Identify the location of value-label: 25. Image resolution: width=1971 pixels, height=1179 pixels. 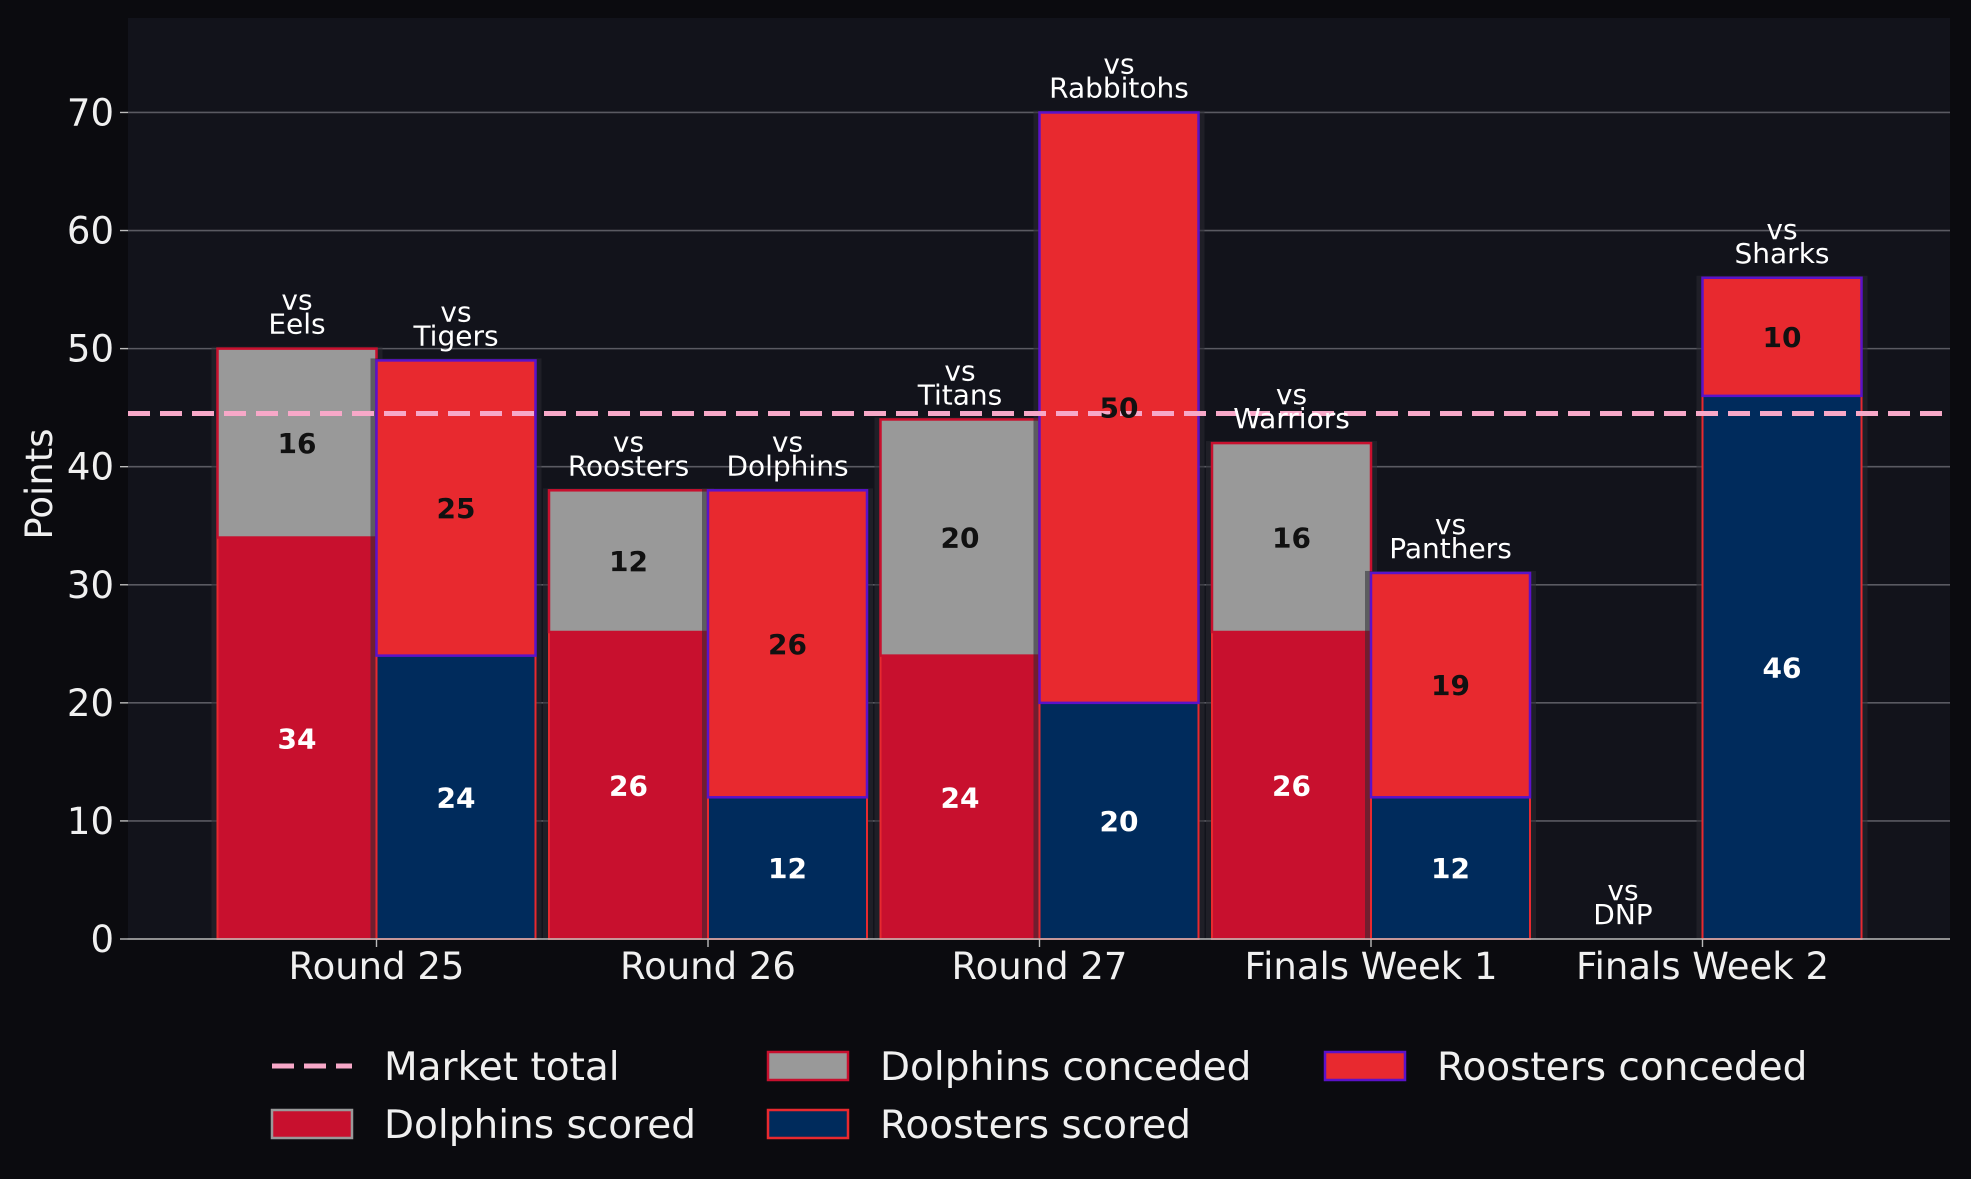
(456, 508).